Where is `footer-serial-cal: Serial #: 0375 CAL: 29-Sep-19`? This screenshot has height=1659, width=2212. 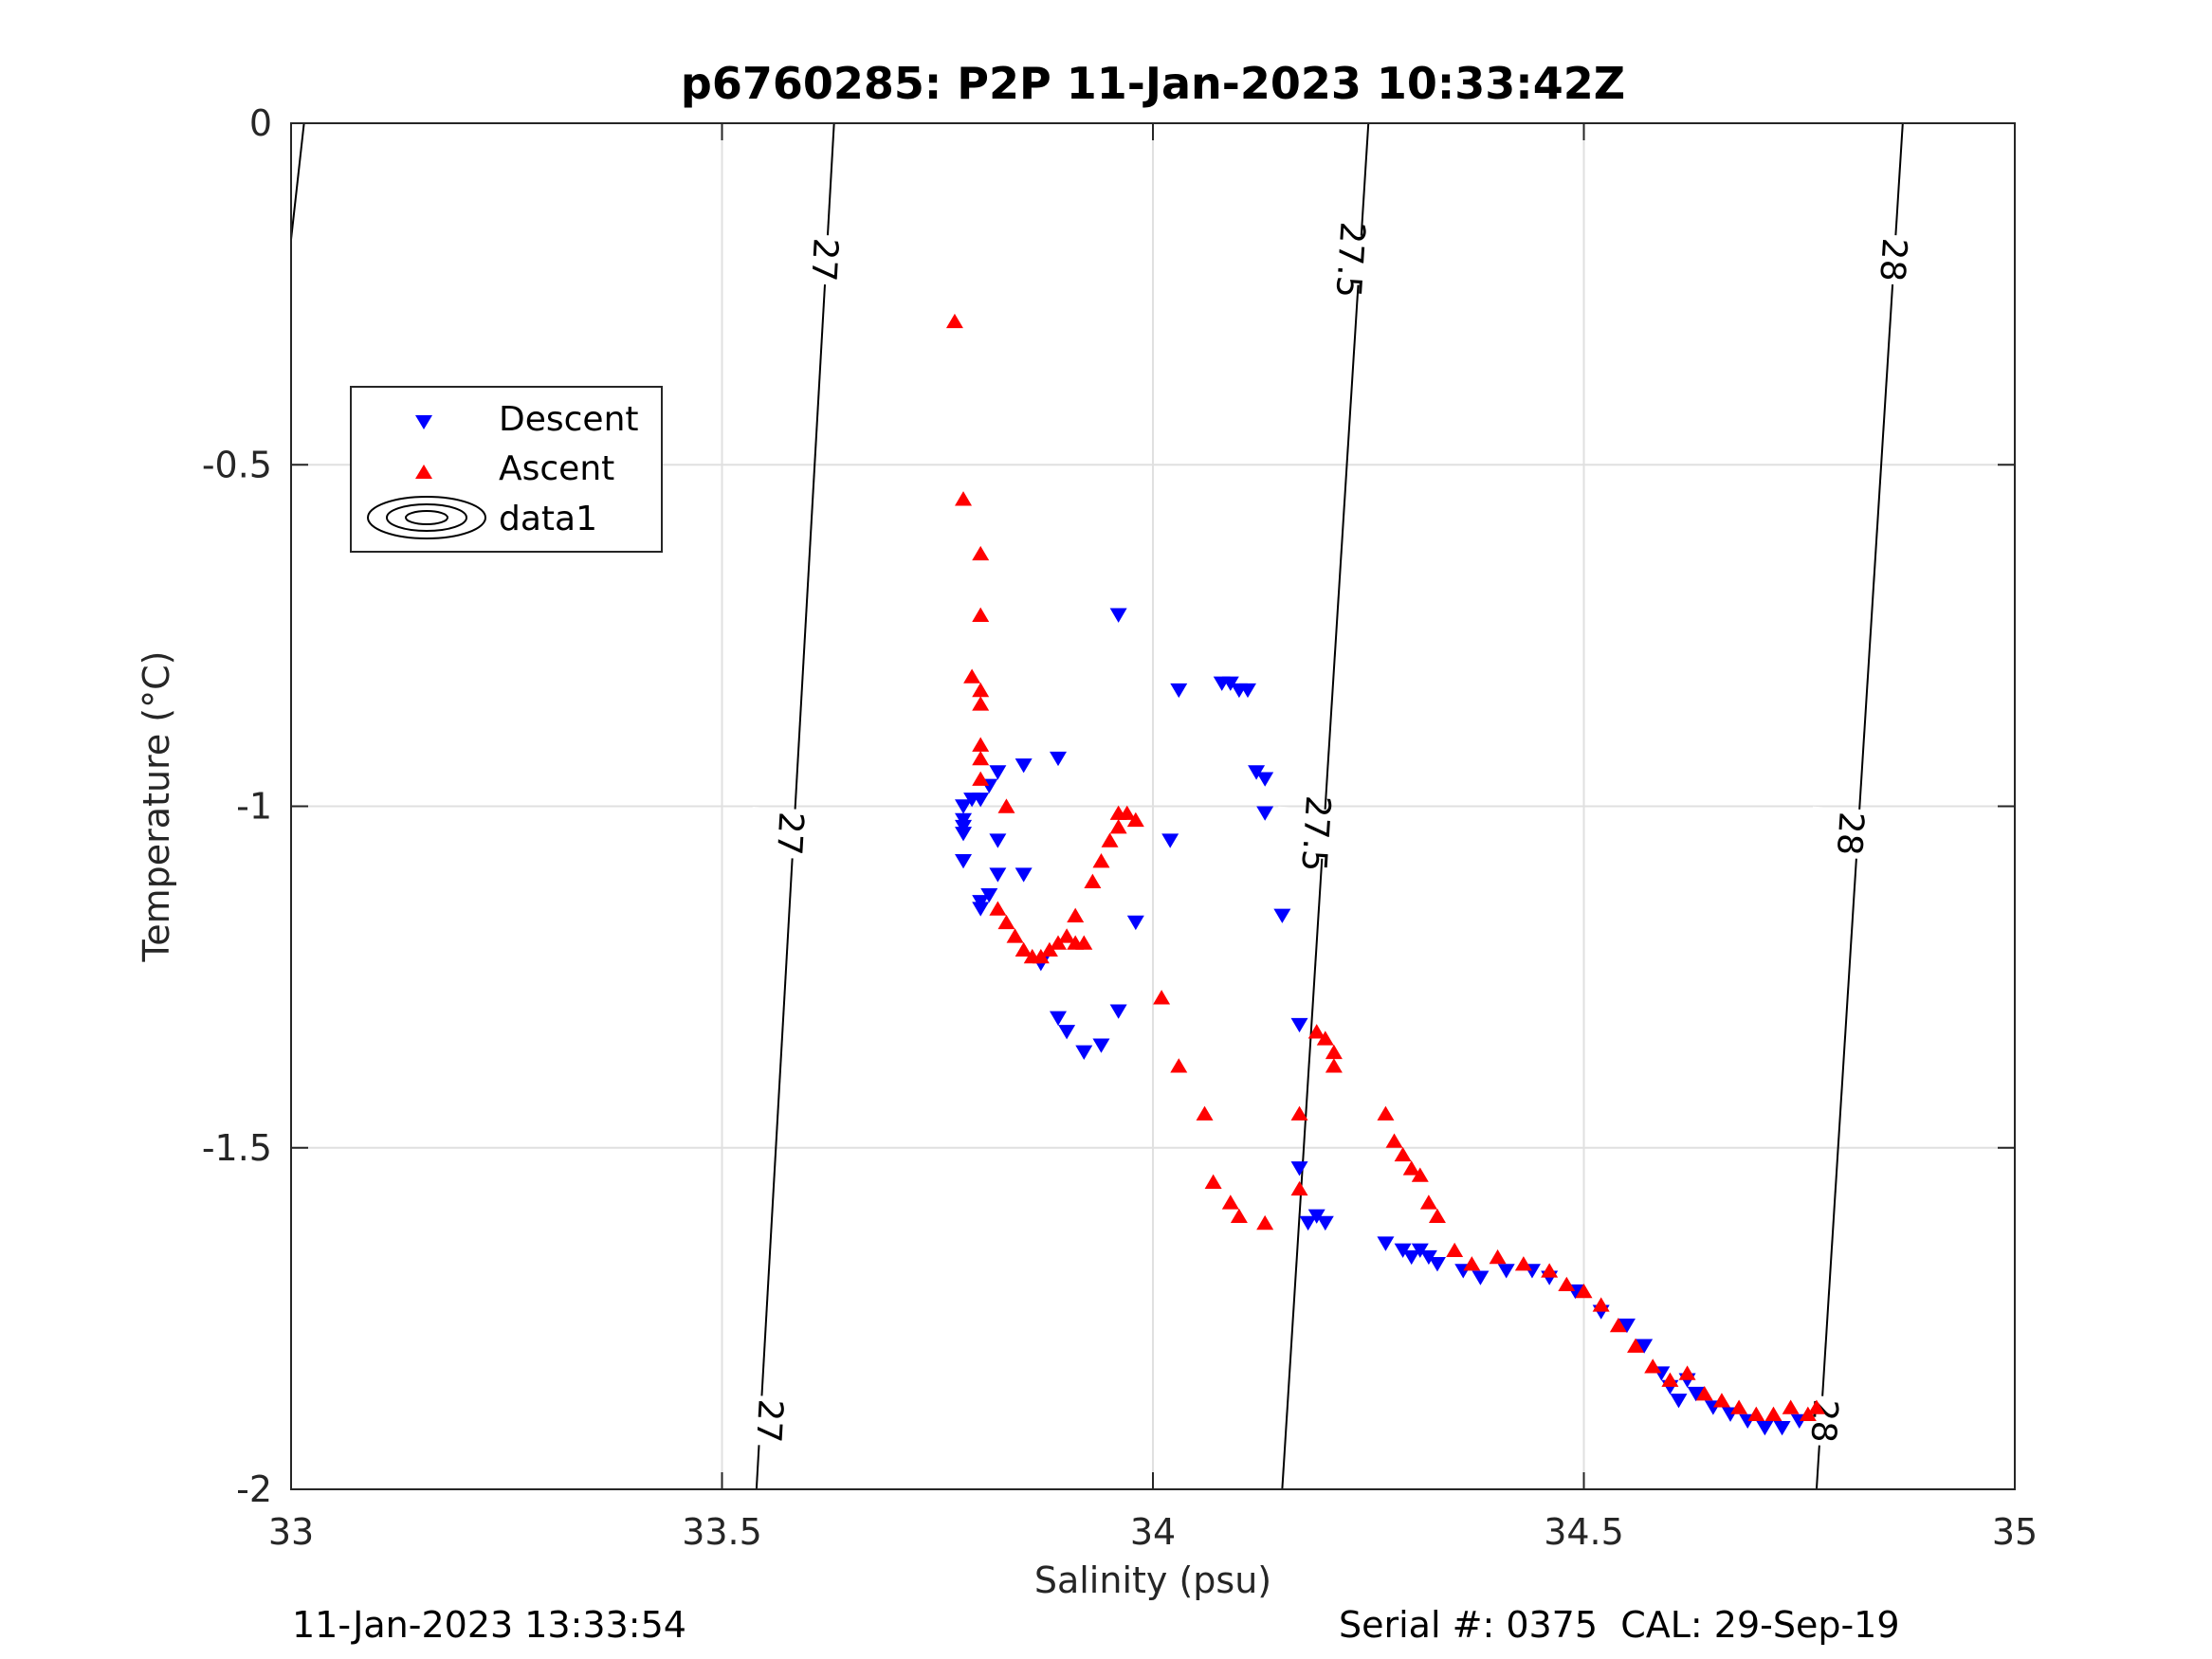
footer-serial-cal: Serial #: 0375 CAL: 29-Sep-19 is located at coordinates (1619, 1625).